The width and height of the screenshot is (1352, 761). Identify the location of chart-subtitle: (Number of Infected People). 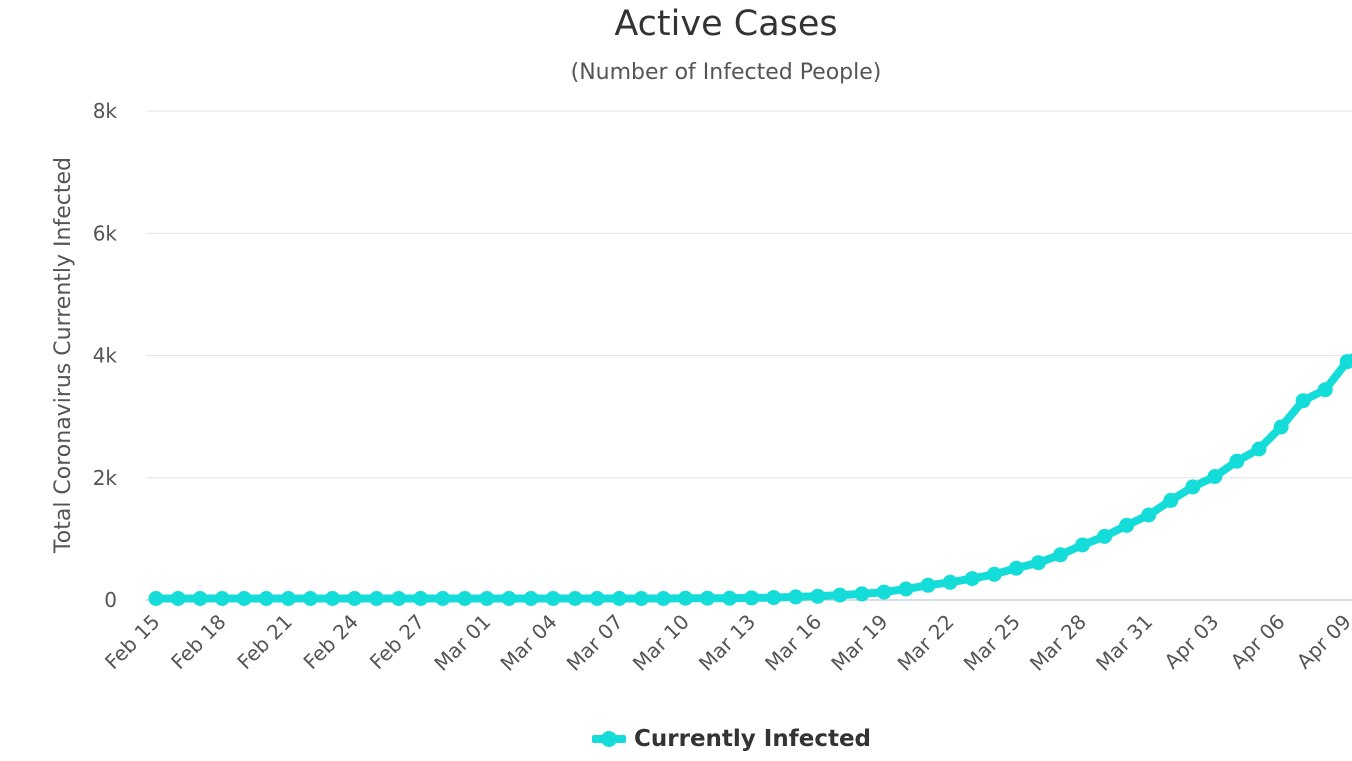
(726, 72).